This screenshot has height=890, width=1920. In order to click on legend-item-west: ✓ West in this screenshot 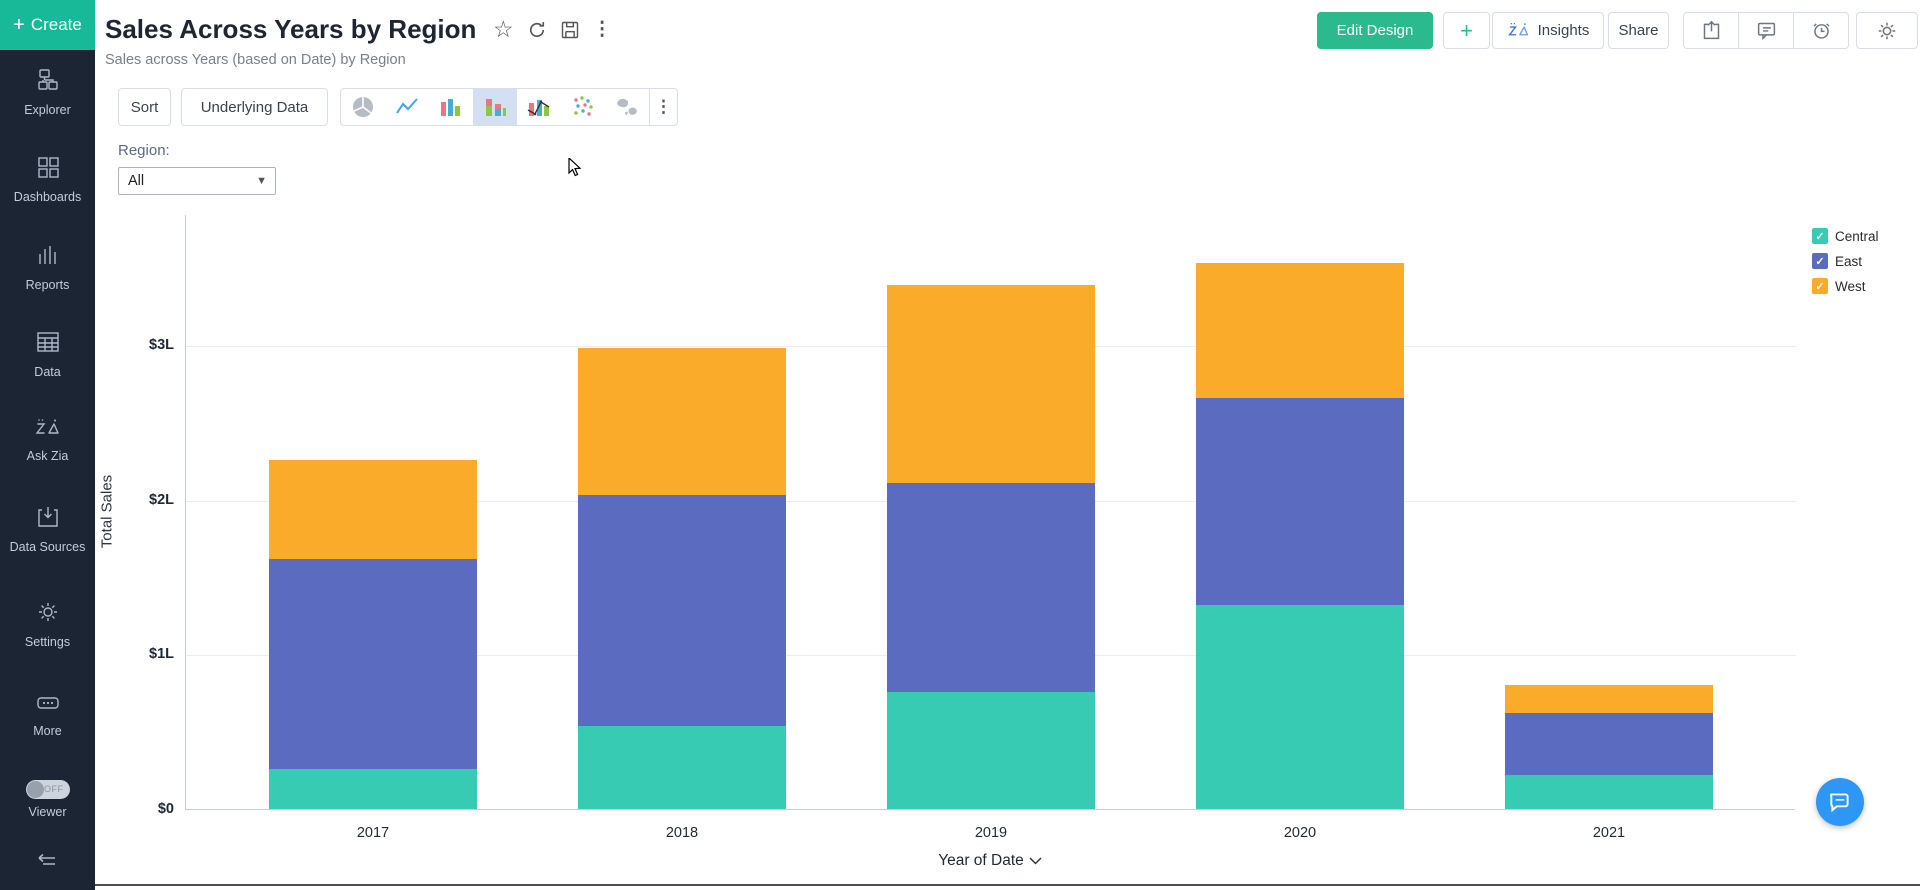, I will do `click(1845, 286)`.